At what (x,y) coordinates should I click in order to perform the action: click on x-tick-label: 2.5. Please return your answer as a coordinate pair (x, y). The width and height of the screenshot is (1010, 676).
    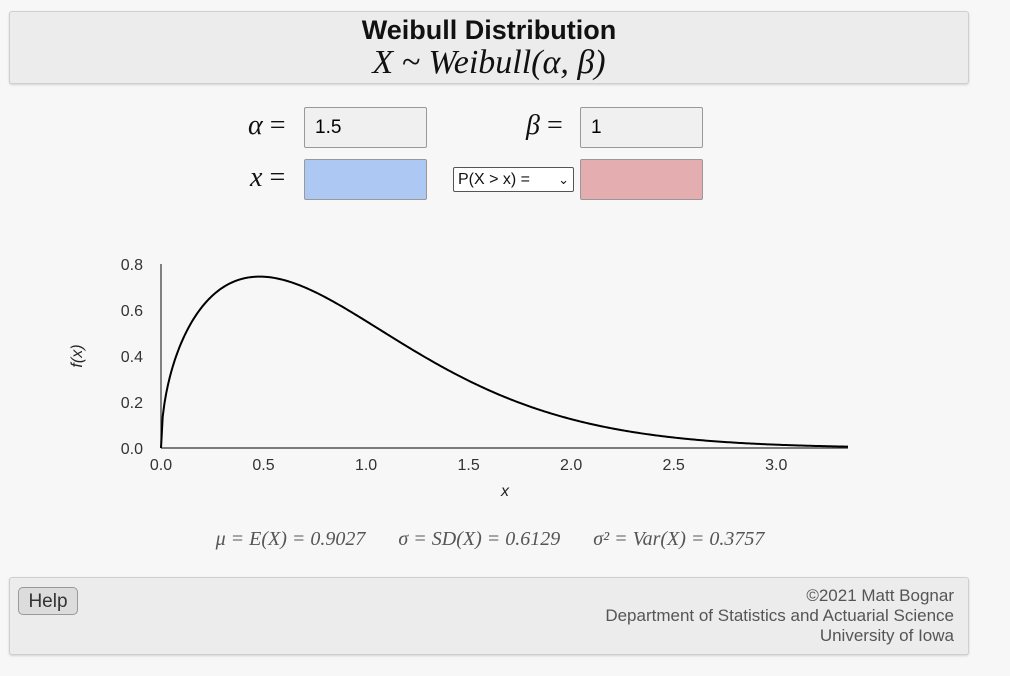
    Looking at the image, I should click on (674, 465).